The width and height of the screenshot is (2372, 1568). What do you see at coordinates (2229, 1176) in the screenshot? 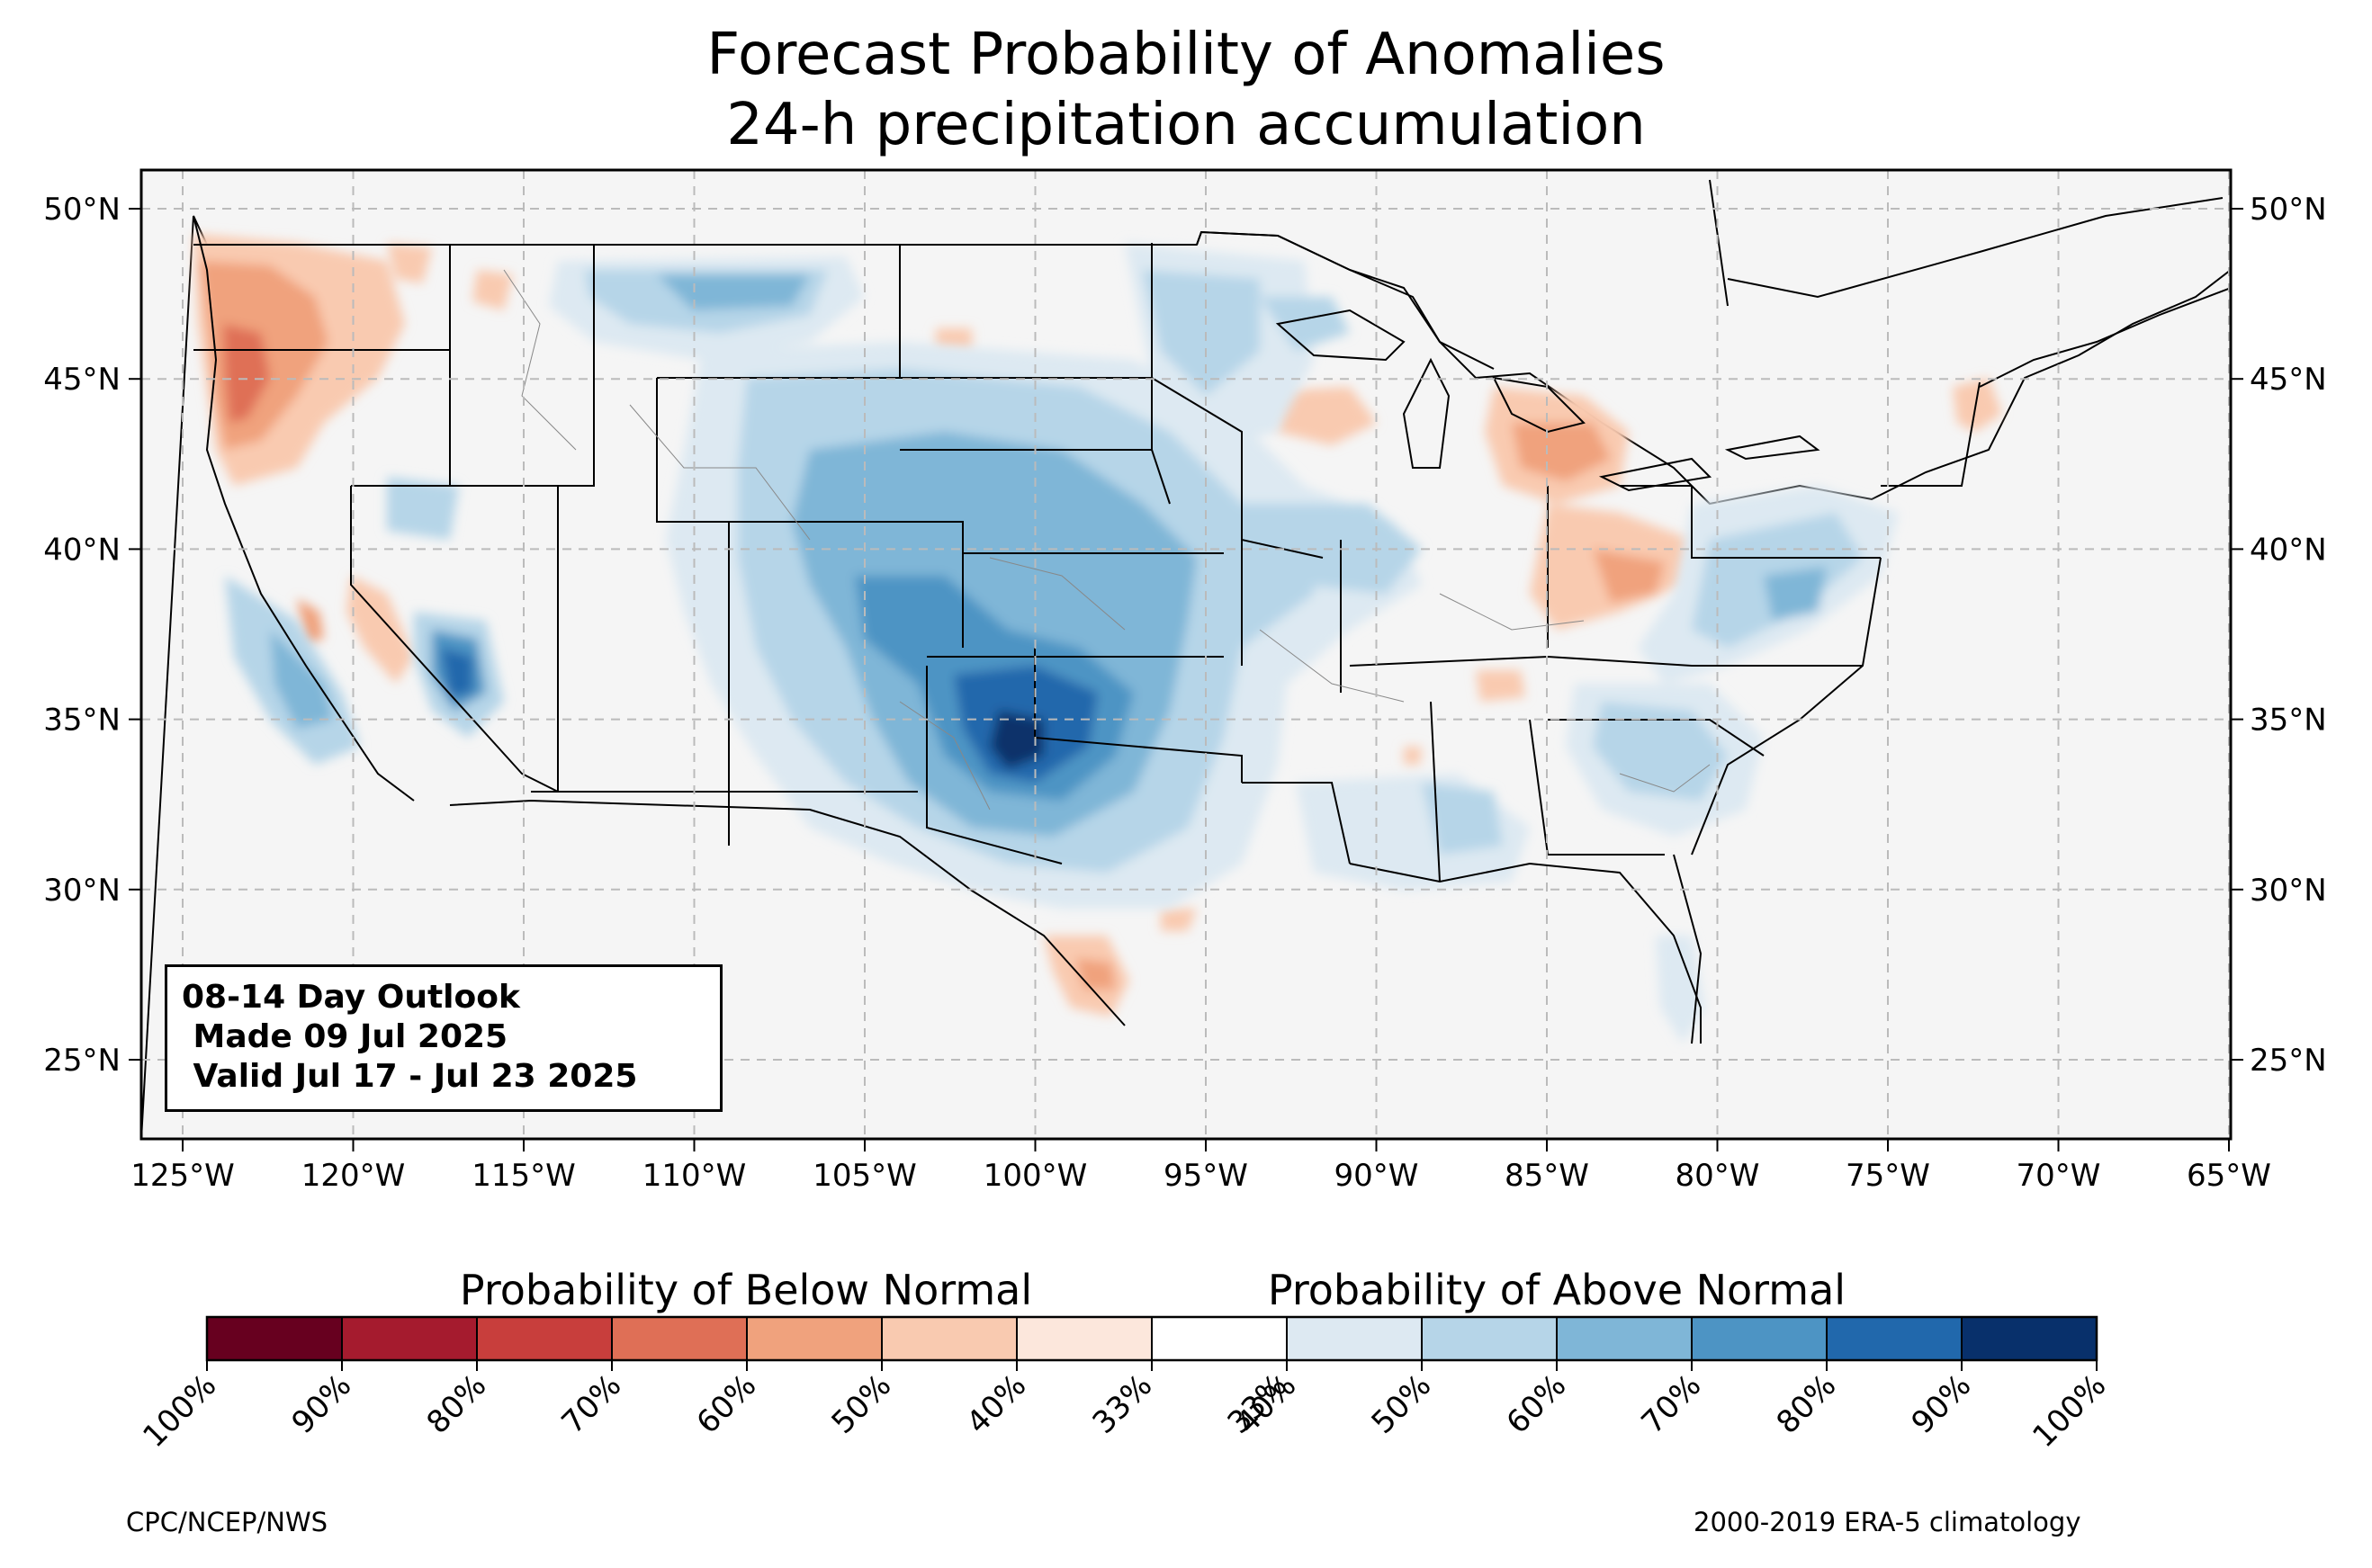
I see `lon-tick-label: 65°W` at bounding box center [2229, 1176].